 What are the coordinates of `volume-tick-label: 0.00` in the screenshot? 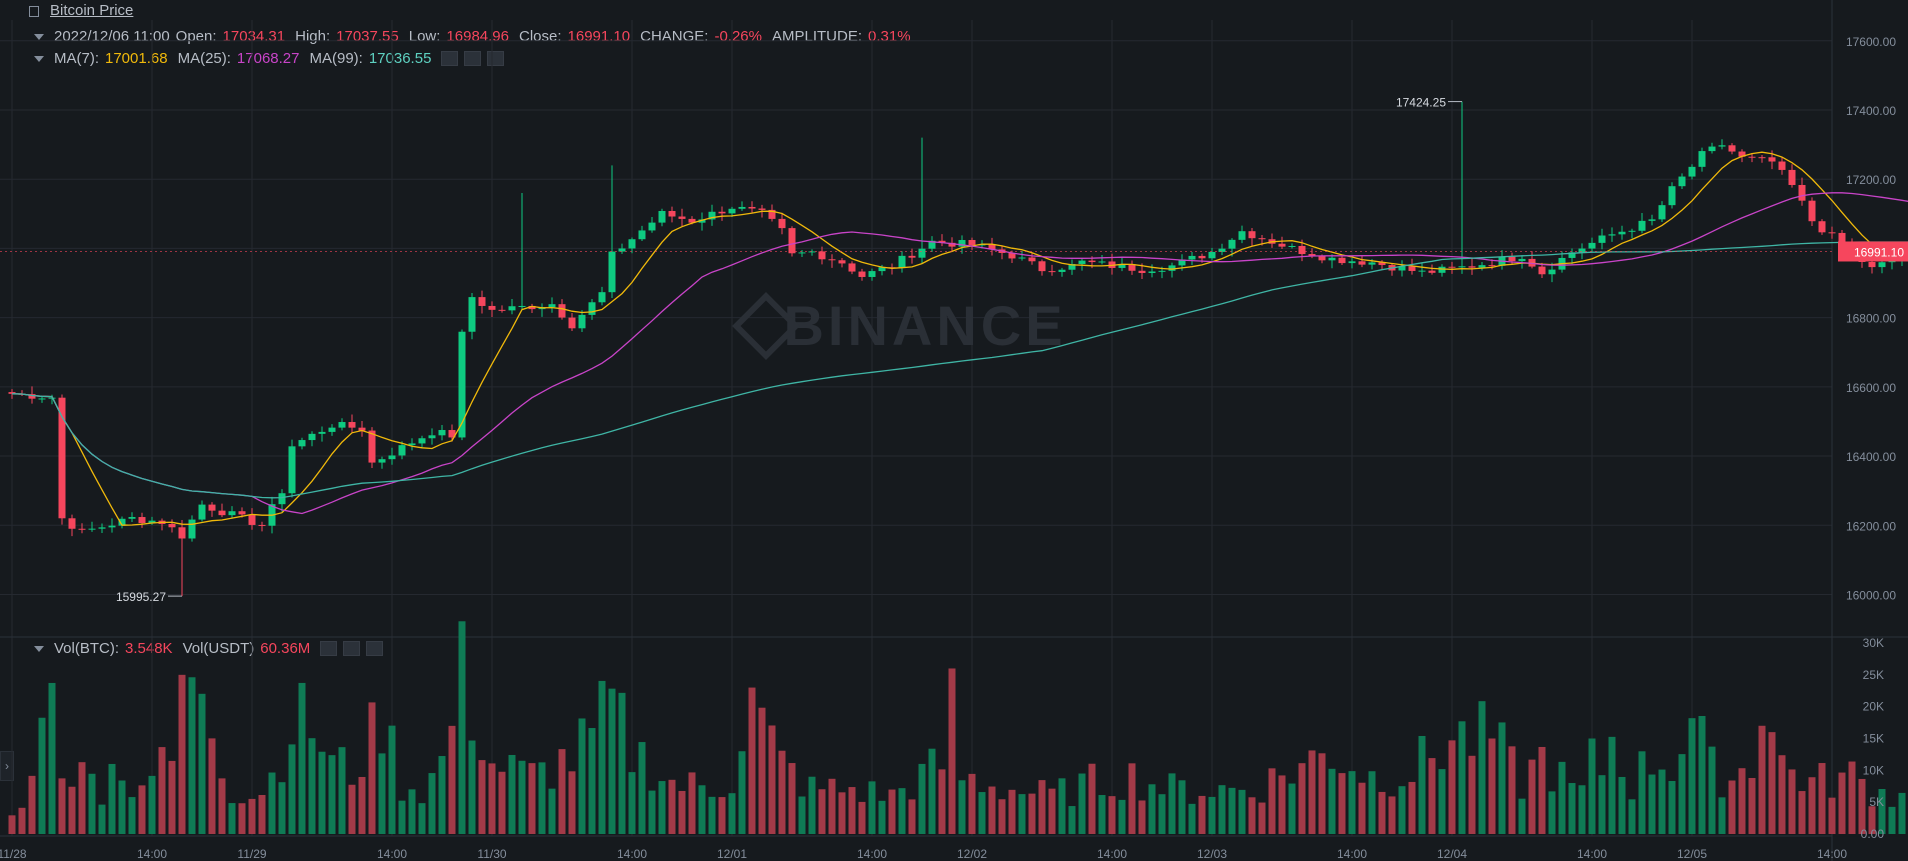 It's located at (1873, 834).